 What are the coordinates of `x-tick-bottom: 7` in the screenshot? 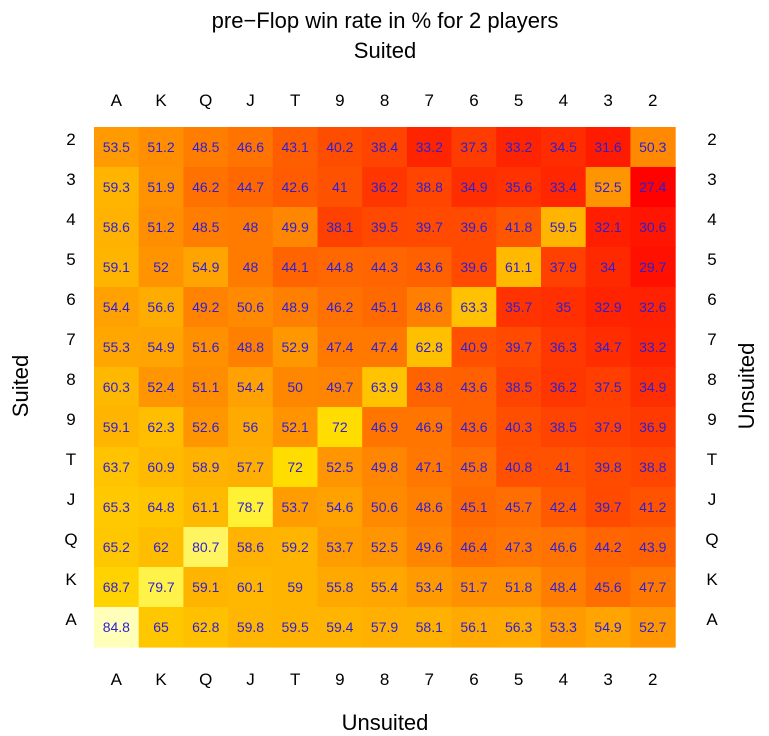 It's located at (429, 679).